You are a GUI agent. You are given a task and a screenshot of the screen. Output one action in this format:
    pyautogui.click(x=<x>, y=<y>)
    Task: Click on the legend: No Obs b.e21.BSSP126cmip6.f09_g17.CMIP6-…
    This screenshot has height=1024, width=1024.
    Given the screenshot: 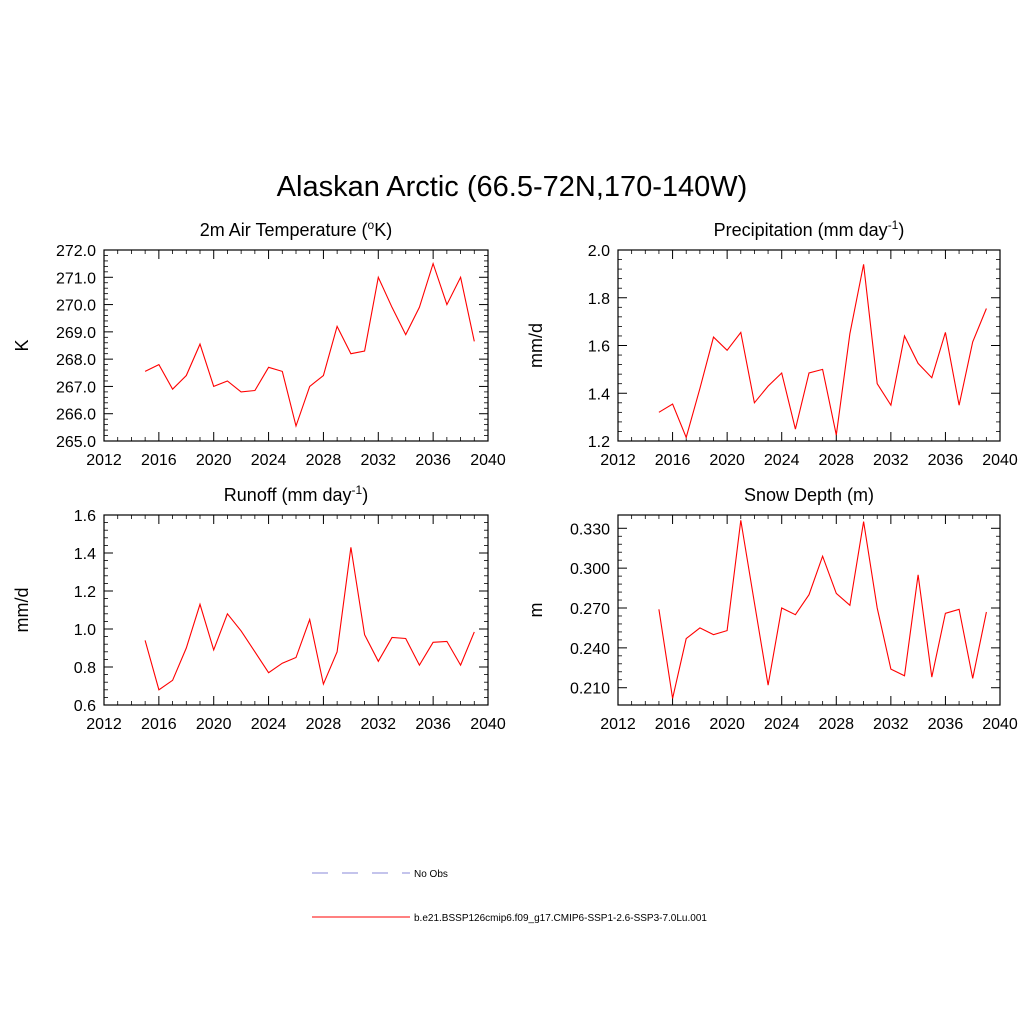 What is the action you would take?
    pyautogui.click(x=509, y=896)
    